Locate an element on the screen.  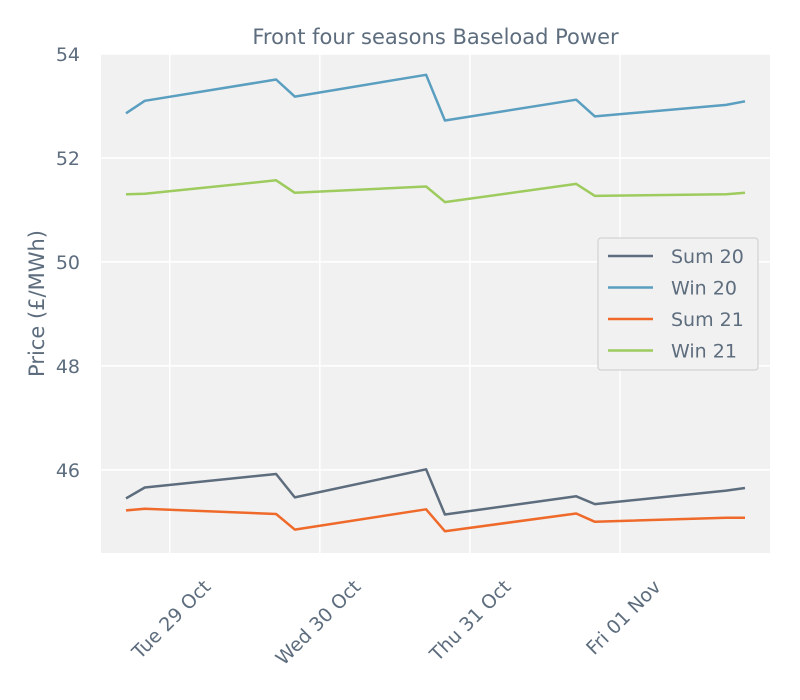
legend-label-win-20: Win 20 is located at coordinates (704, 289).